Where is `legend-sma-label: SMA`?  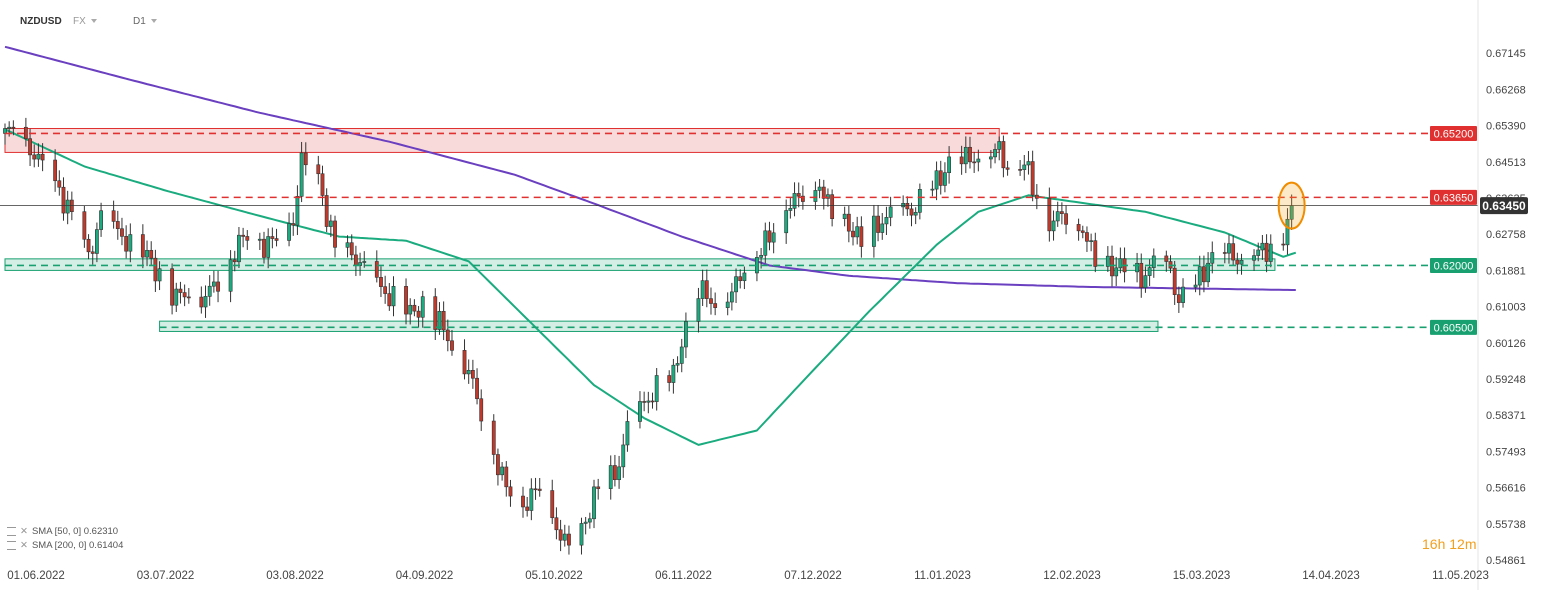
legend-sma-label: SMA is located at coordinates (42, 545).